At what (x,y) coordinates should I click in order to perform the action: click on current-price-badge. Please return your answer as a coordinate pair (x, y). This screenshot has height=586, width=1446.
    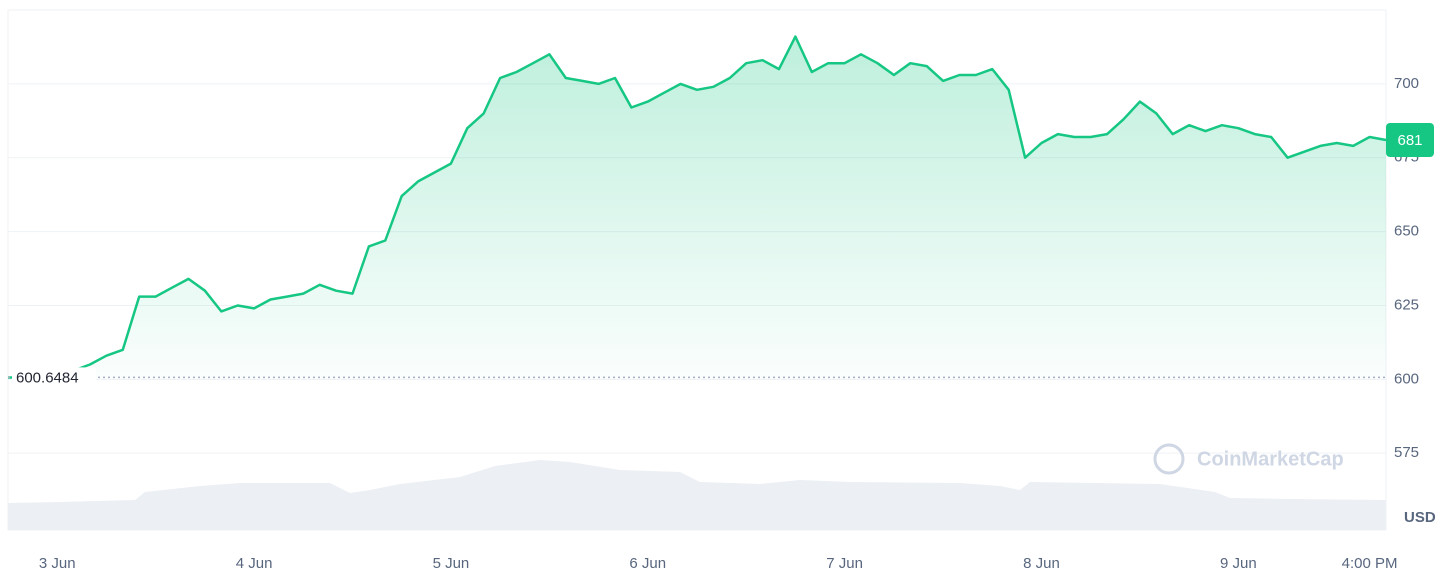
    Looking at the image, I should click on (1410, 140).